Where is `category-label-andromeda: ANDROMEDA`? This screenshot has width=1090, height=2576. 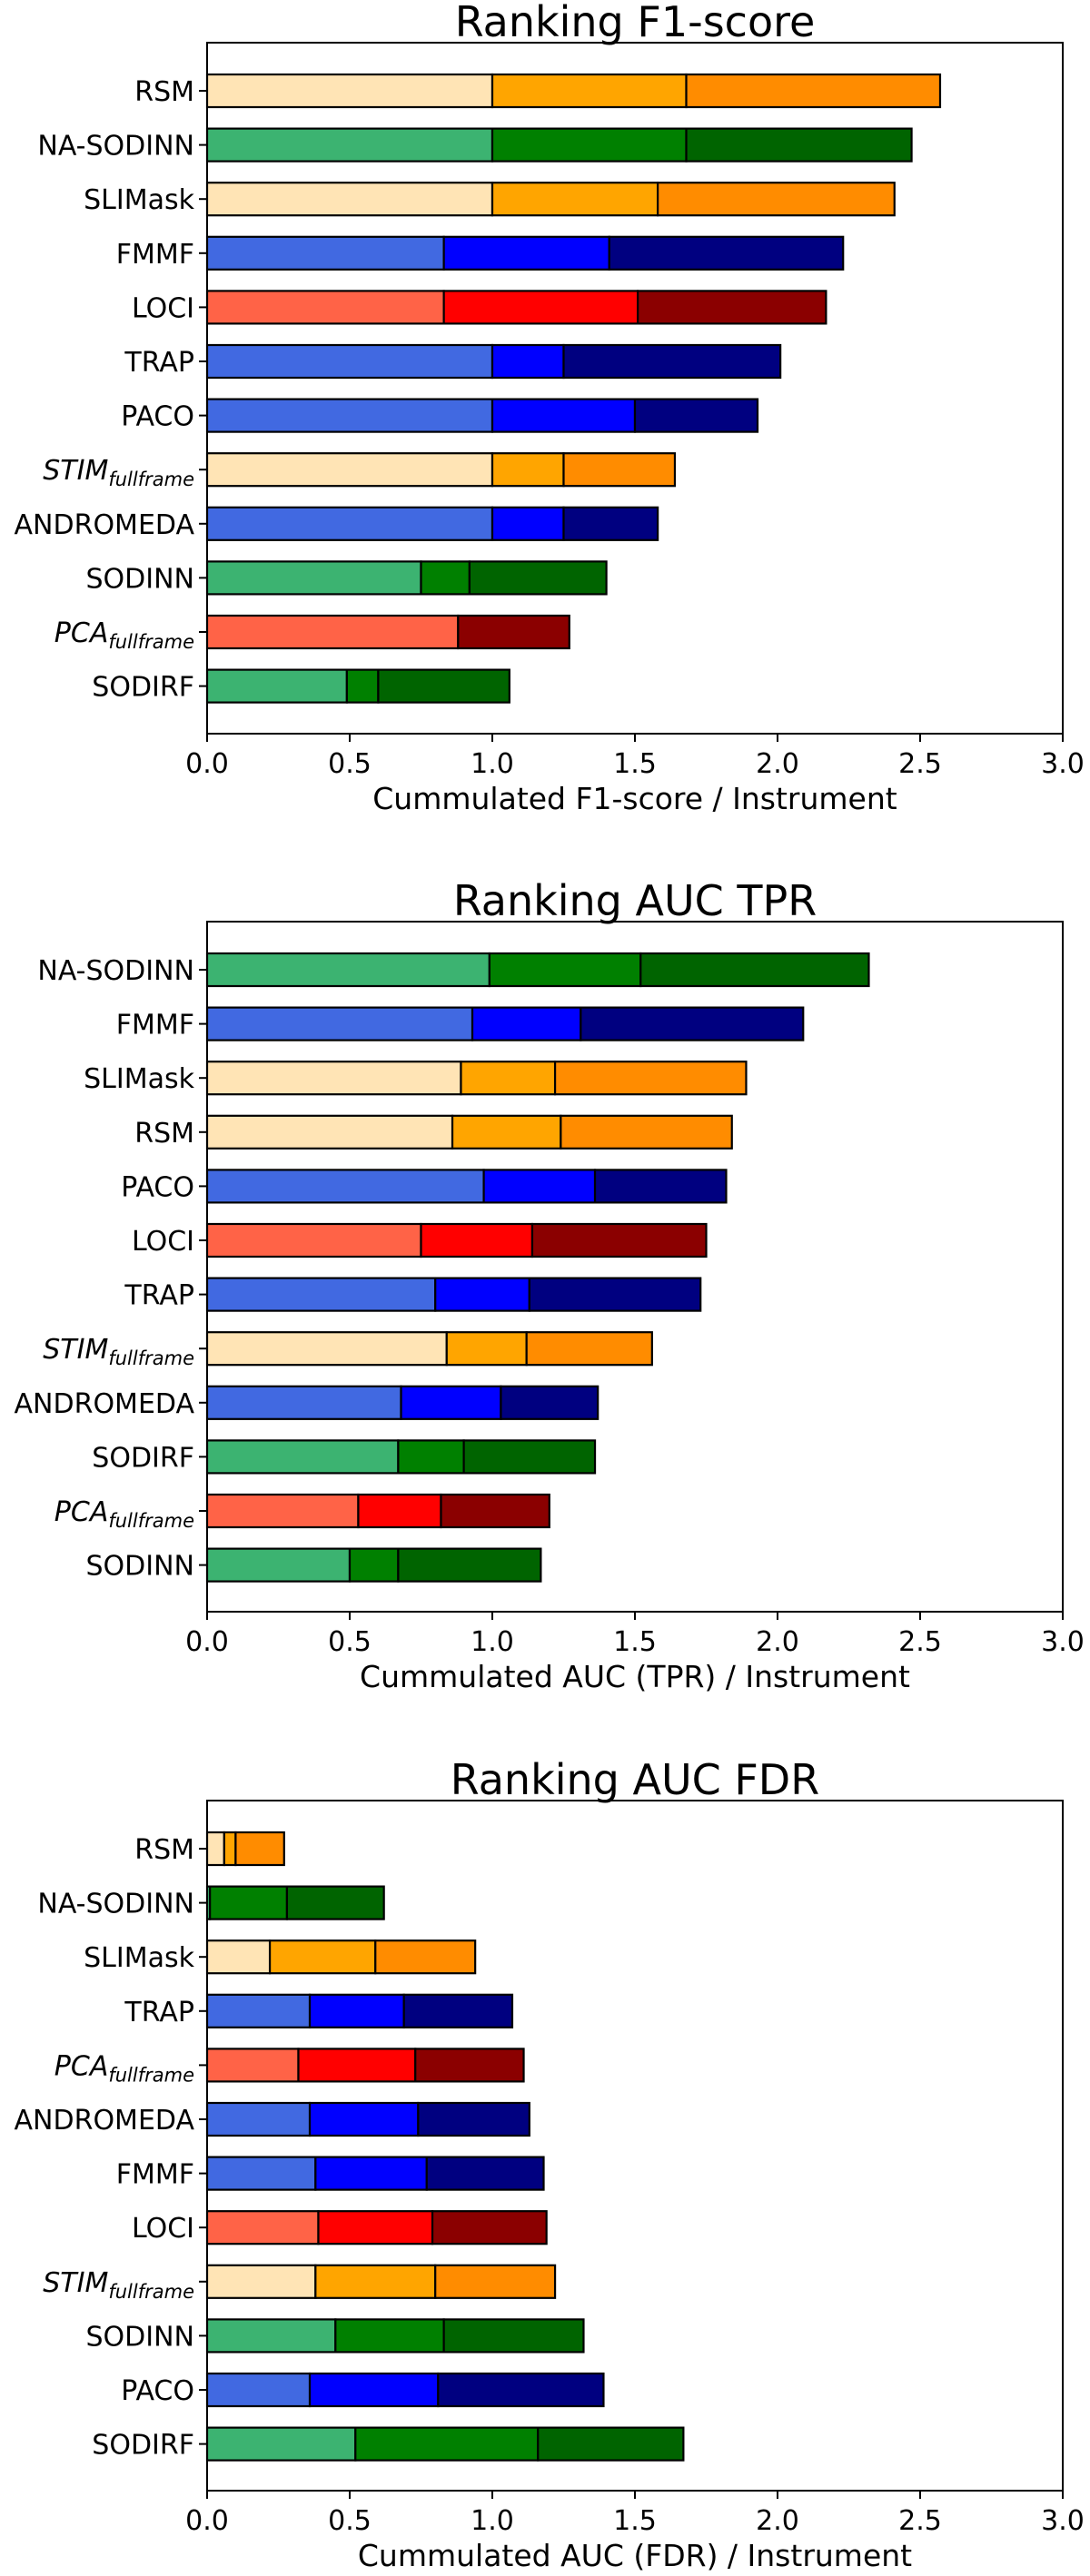
category-label-andromeda: ANDROMEDA is located at coordinates (105, 1404).